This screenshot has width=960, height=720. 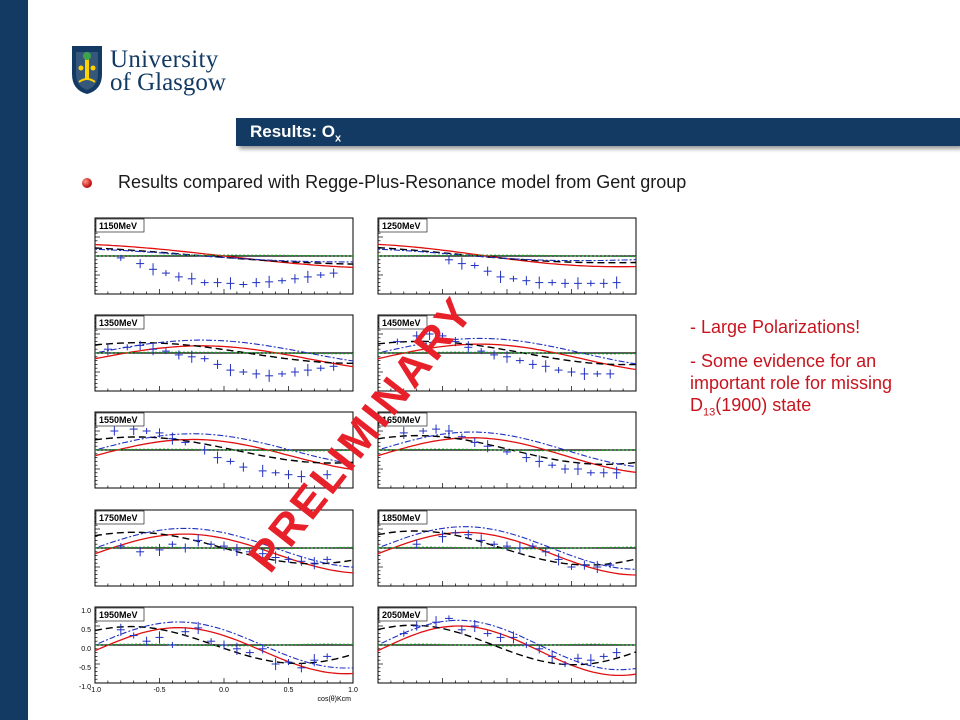 I want to click on energy-label: 1350MeV, so click(x=118, y=323).